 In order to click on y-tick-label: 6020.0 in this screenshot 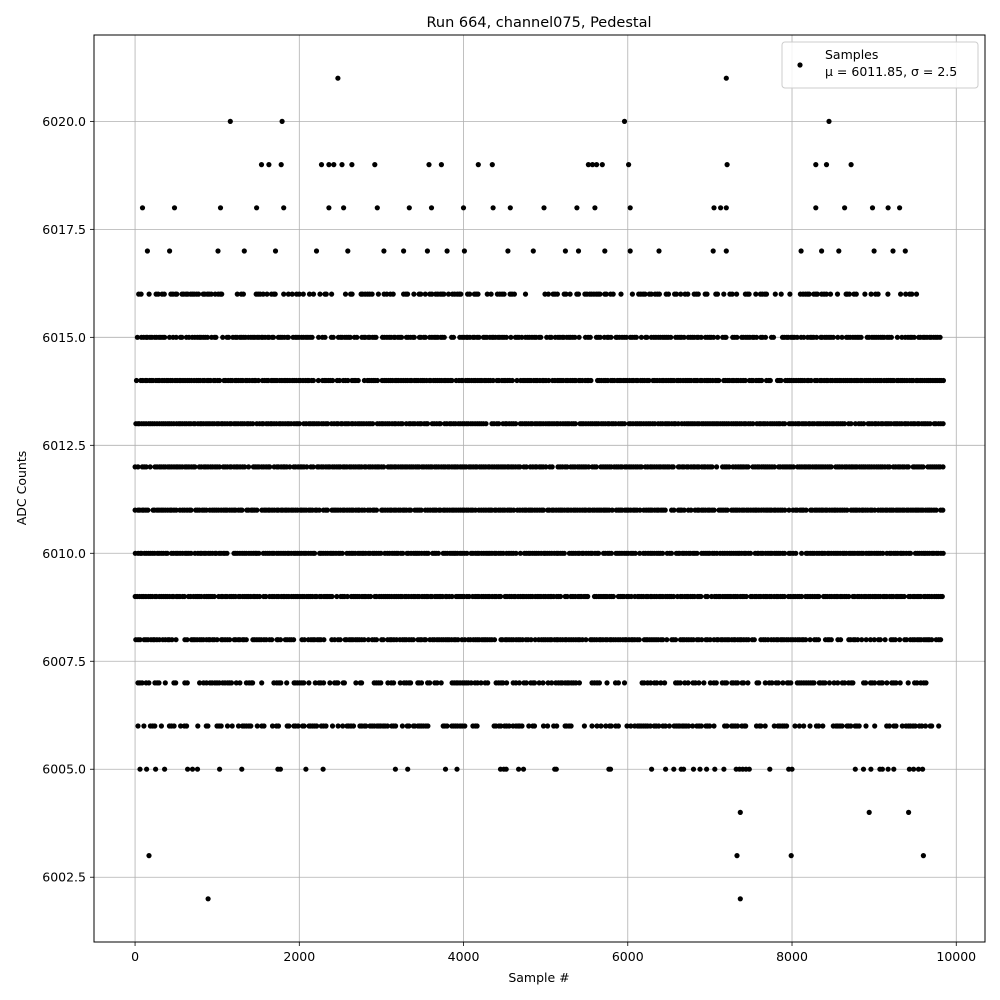, I will do `click(64, 121)`.